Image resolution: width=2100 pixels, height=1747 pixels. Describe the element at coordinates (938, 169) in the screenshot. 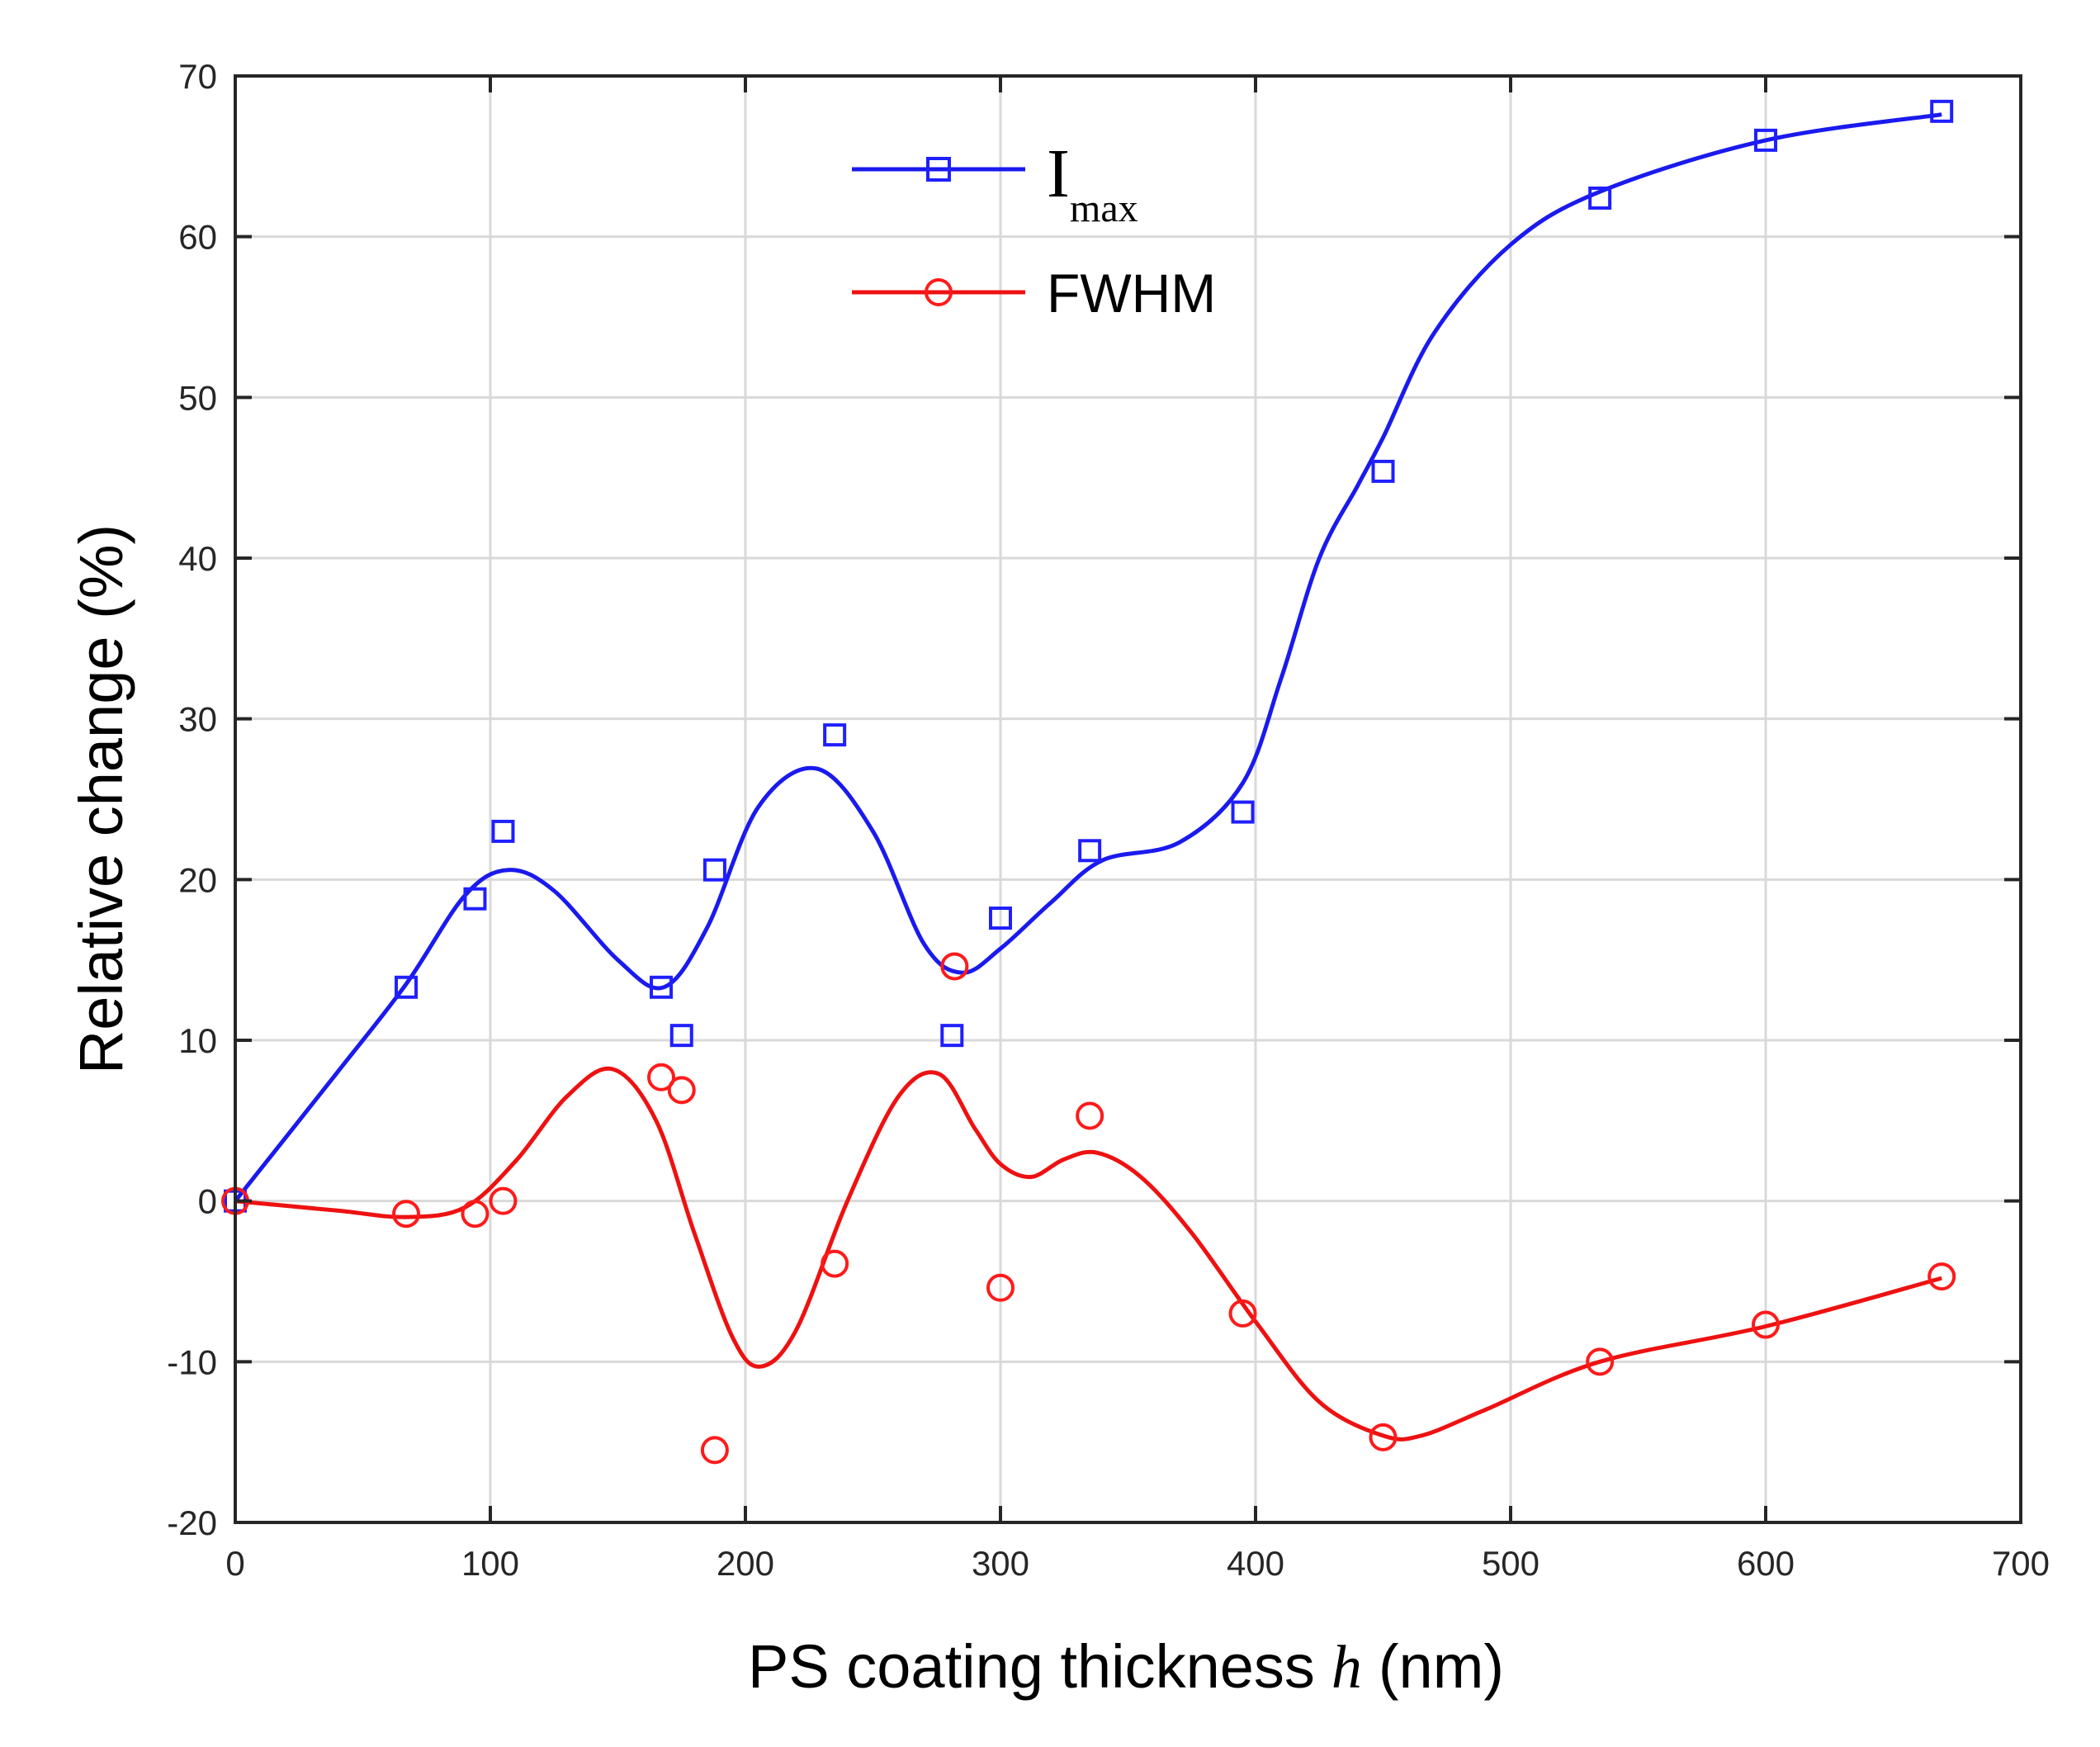

I see `legend-marker-imax` at that location.